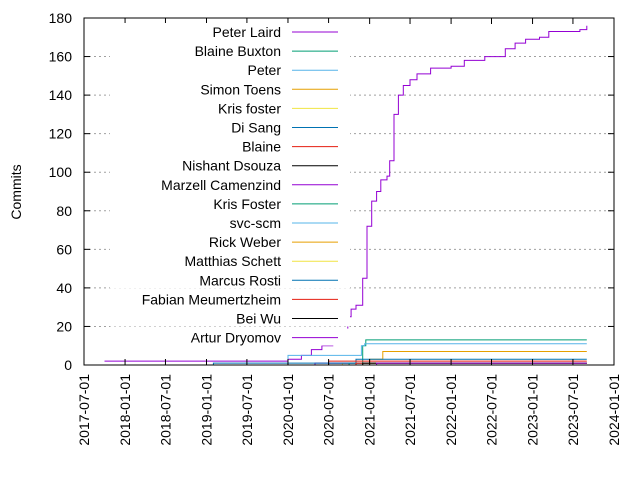  Describe the element at coordinates (451, 410) in the screenshot. I see `x-tick-label: 2022-01-01` at that location.